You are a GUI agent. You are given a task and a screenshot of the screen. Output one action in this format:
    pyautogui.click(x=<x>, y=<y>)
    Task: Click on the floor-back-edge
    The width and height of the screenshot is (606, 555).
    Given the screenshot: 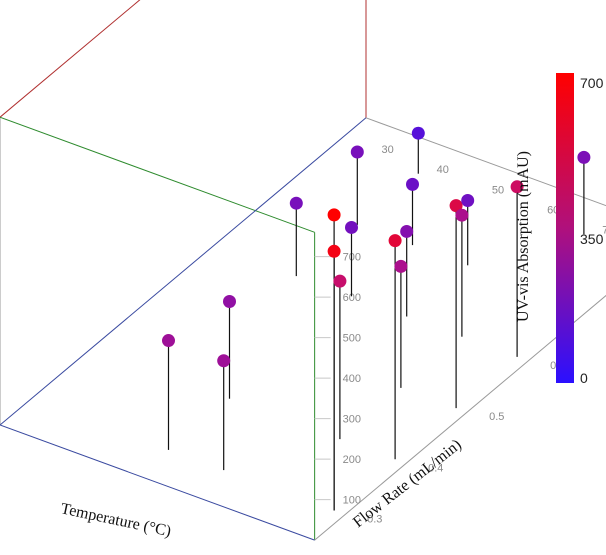 What is the action you would take?
    pyautogui.click(x=157, y=482)
    